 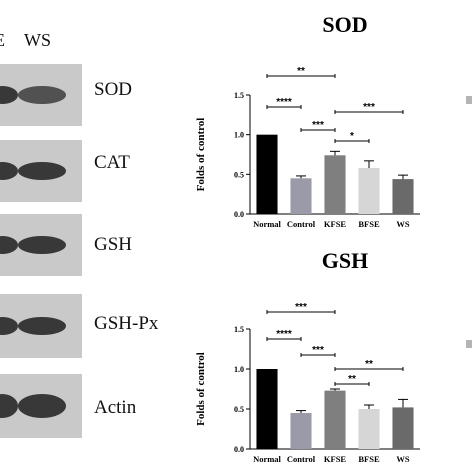 What do you see at coordinates (112, 162) in the screenshot?
I see `protein-label-cat: CAT` at bounding box center [112, 162].